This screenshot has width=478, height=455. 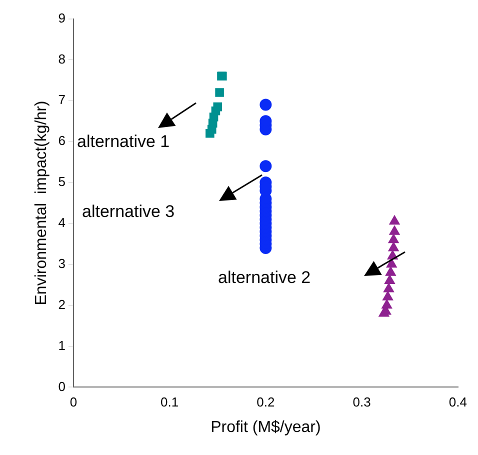 I want to click on annotation: alternative 1, so click(x=123, y=142).